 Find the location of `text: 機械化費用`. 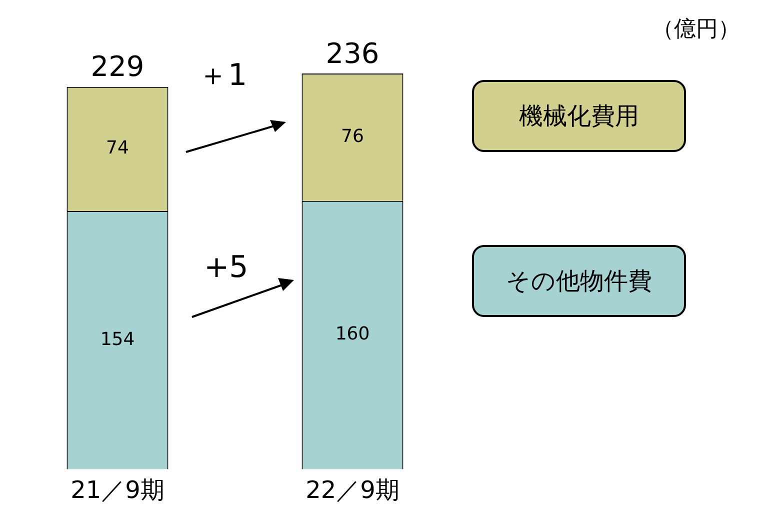

text: 機械化費用 is located at coordinates (579, 116).